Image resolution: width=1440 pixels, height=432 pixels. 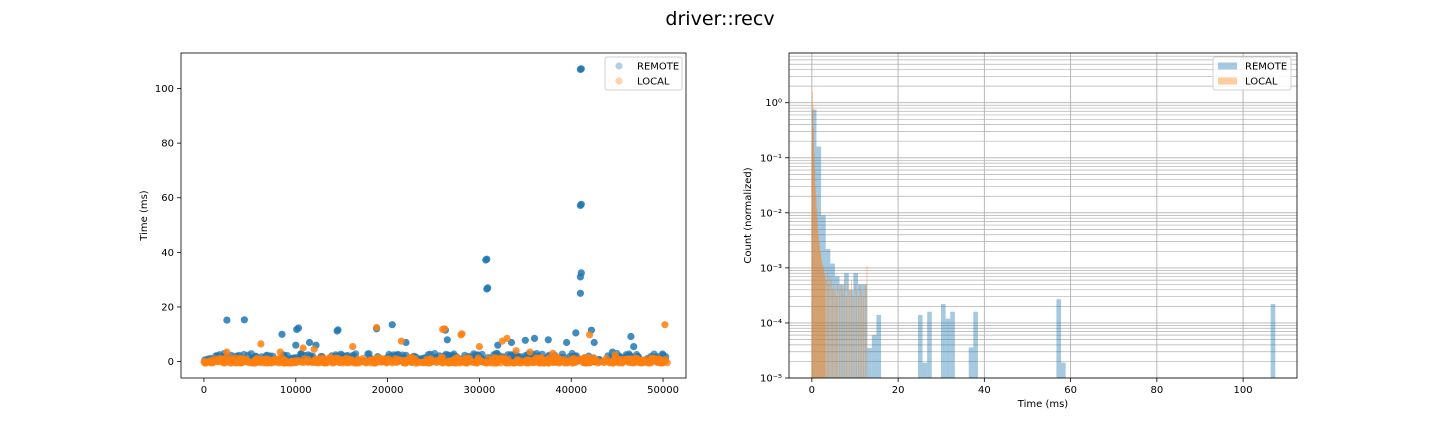 I want to click on figure-title: driver::recv, so click(x=719, y=19).